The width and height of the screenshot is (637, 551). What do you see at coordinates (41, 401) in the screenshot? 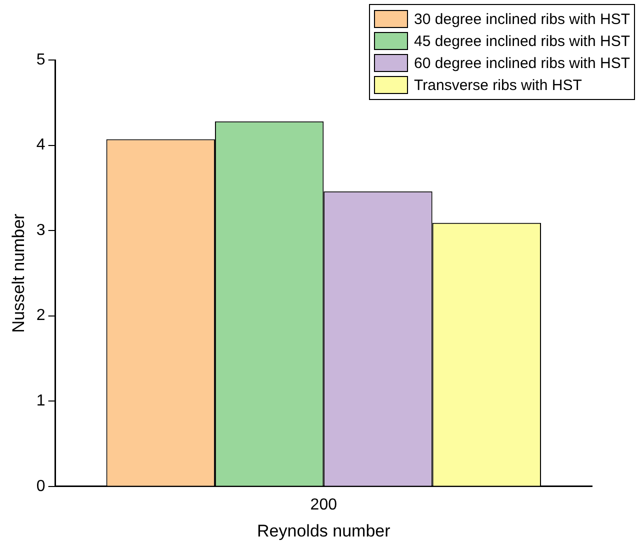
I see `y-tick-label: 1` at bounding box center [41, 401].